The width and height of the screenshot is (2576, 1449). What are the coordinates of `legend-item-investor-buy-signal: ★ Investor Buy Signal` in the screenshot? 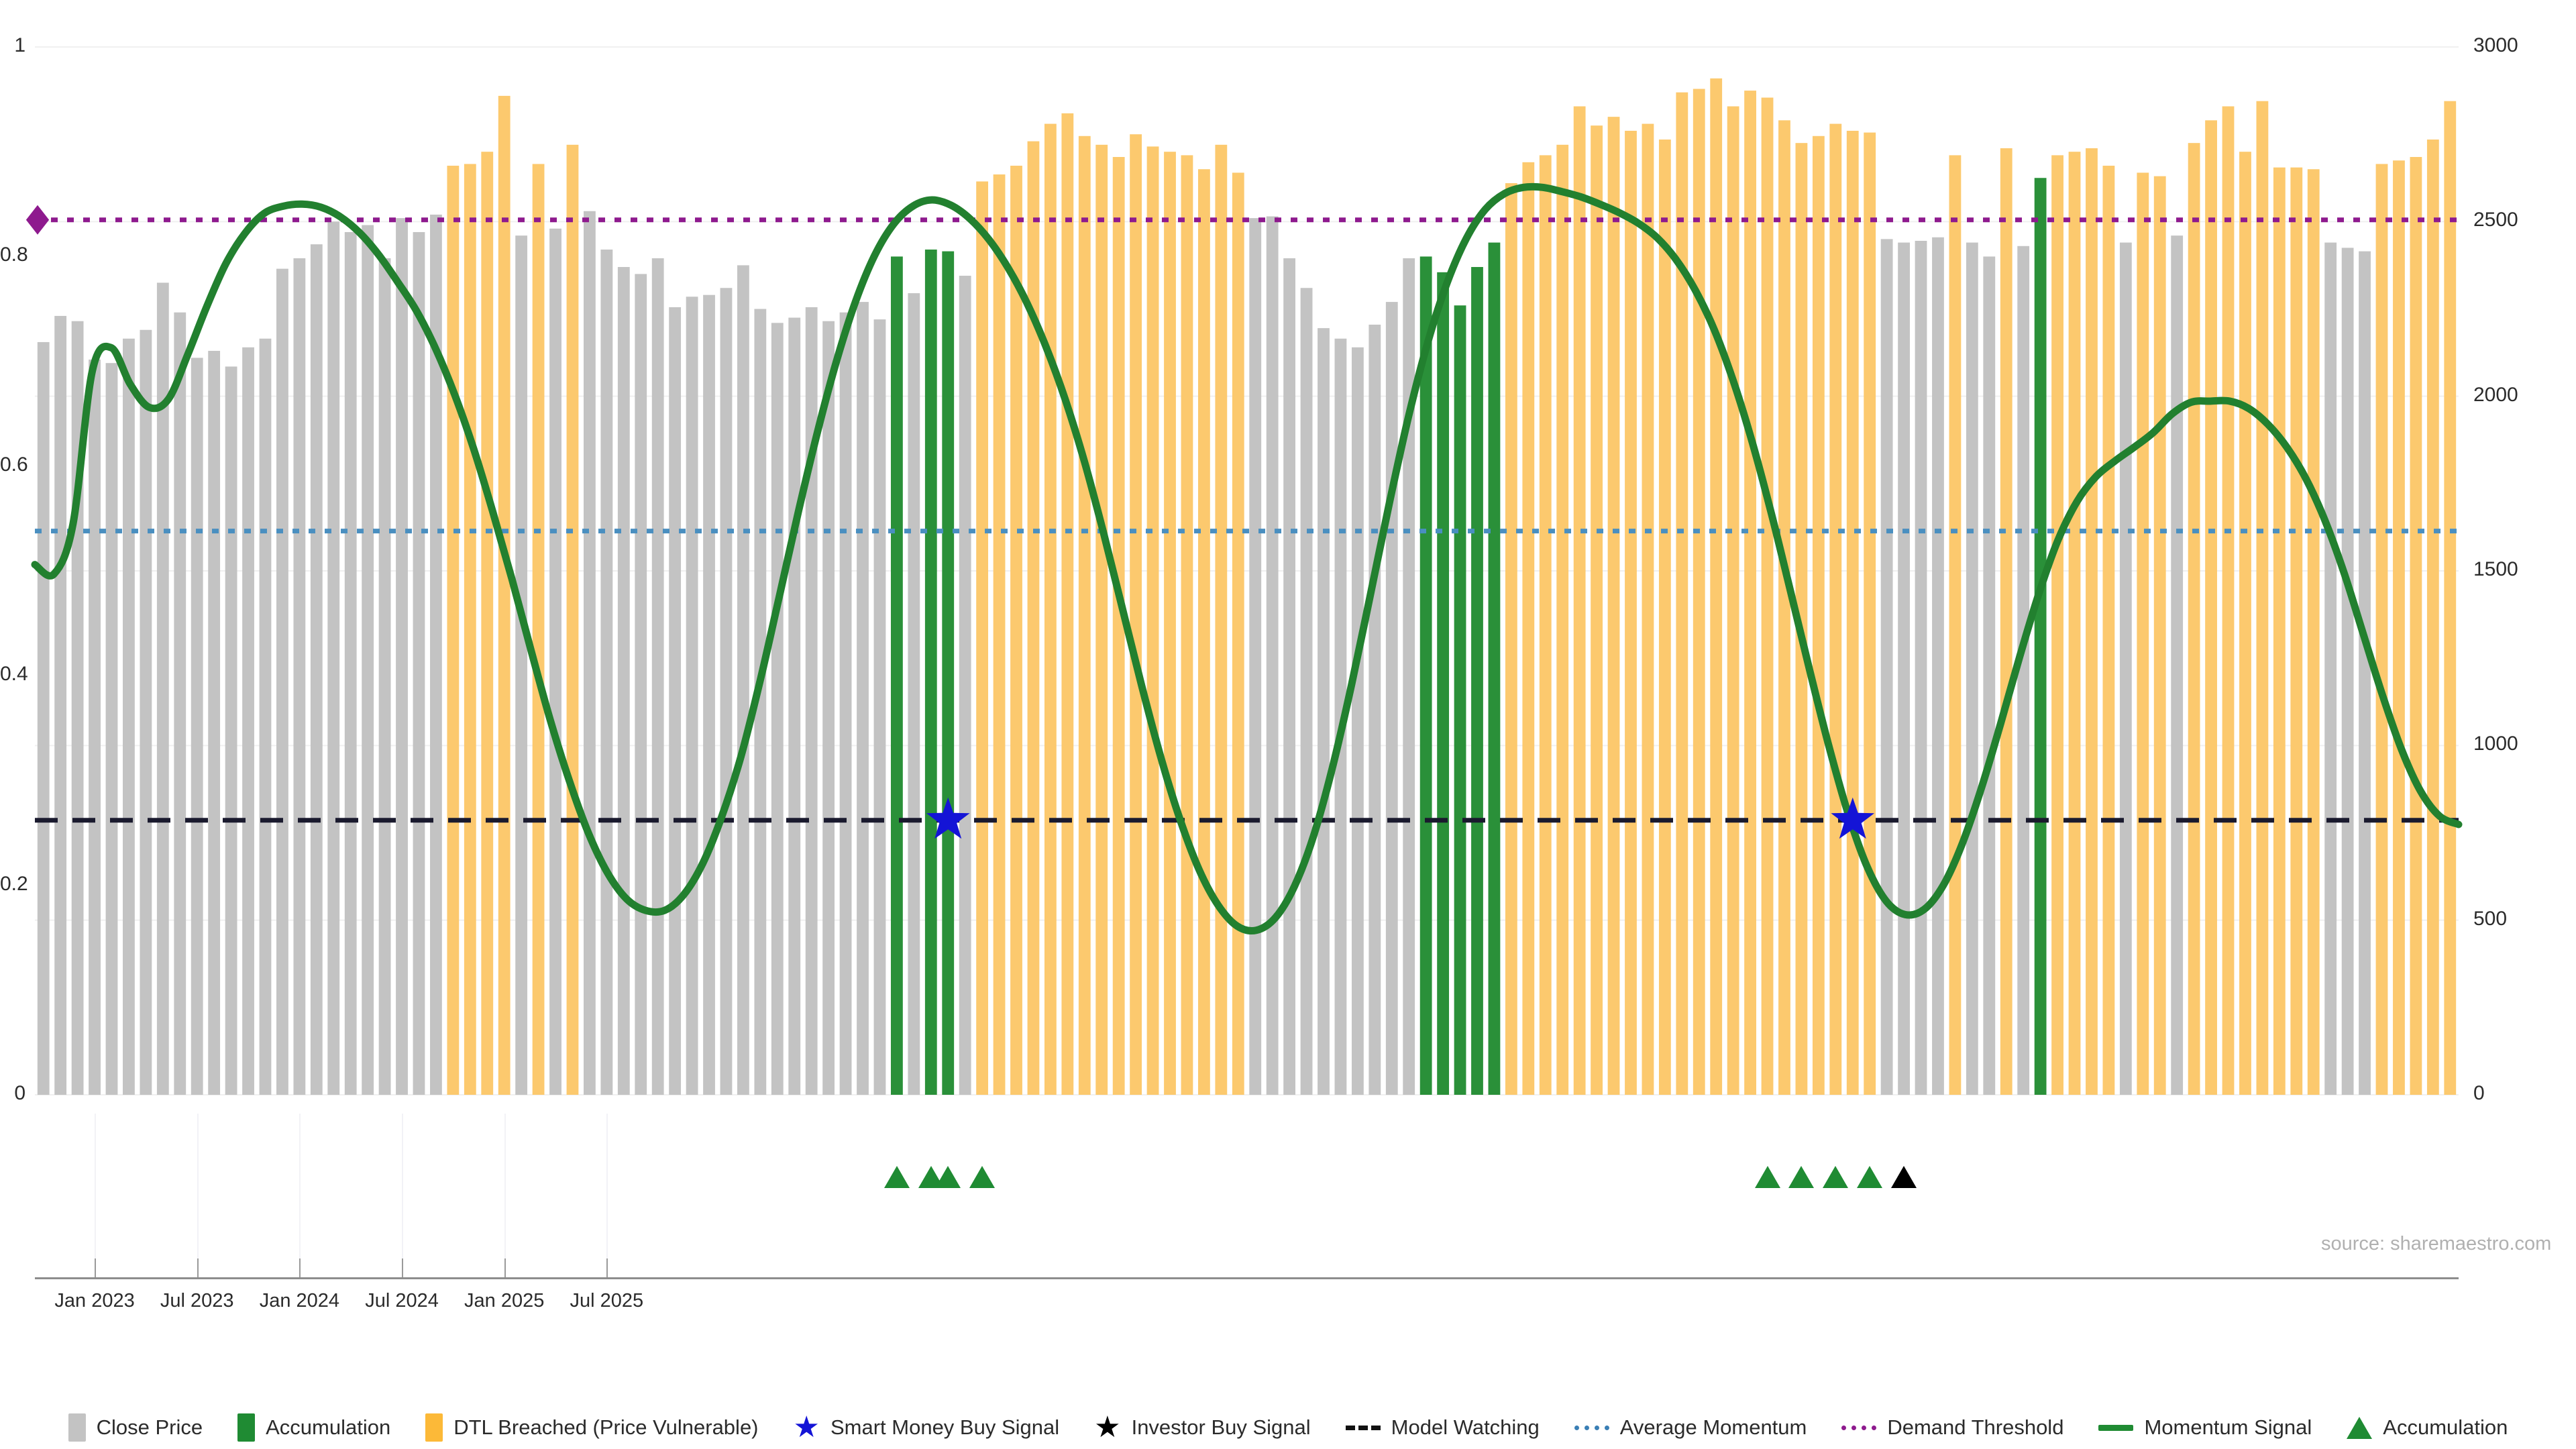 It's located at (1202, 1427).